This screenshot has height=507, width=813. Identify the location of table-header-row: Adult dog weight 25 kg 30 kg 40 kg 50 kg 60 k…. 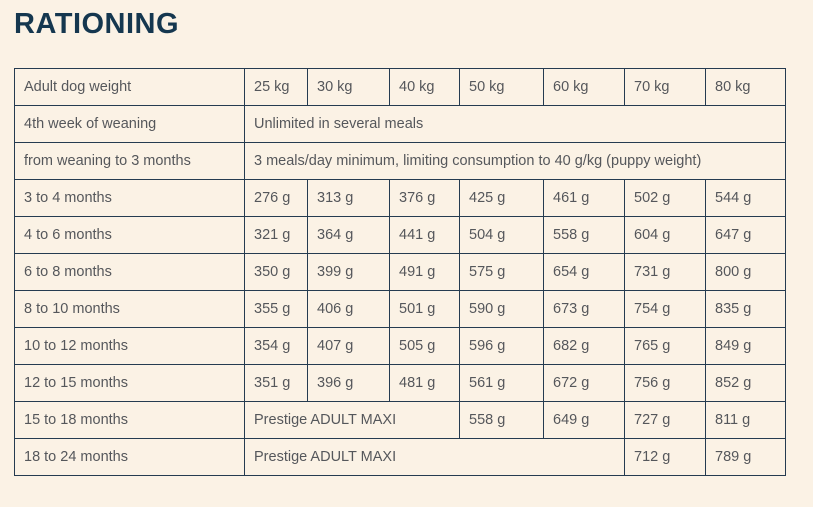
(400, 87).